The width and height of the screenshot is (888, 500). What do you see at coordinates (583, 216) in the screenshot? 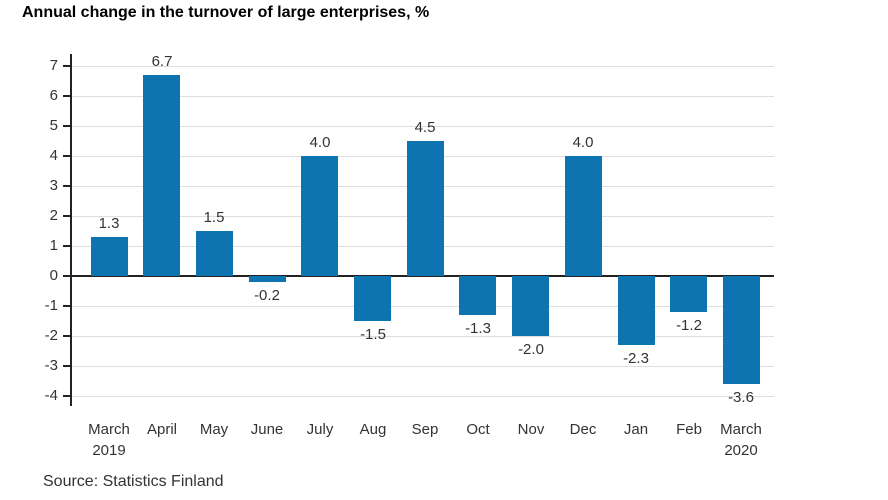
I see `bar-dec` at bounding box center [583, 216].